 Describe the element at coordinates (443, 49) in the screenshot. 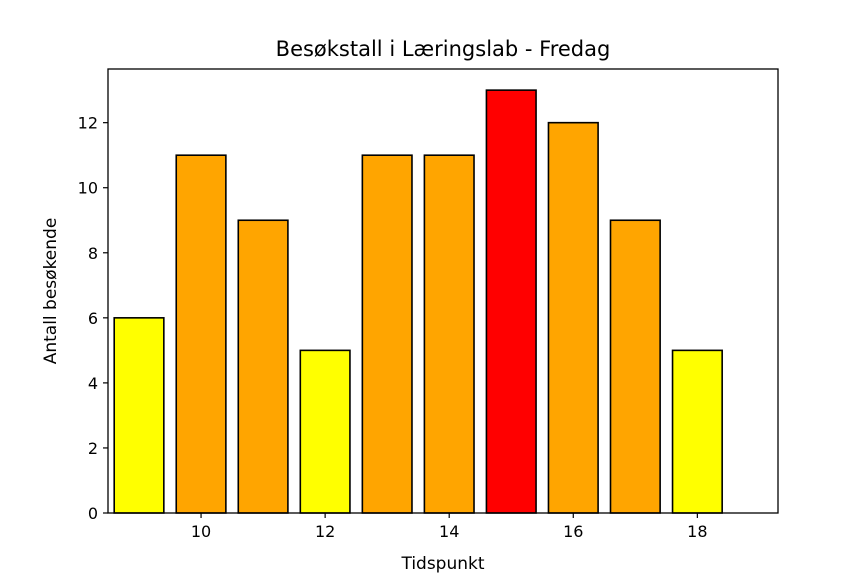

I see `chart-title: Besøkstall i Læringslab - Fredag` at that location.